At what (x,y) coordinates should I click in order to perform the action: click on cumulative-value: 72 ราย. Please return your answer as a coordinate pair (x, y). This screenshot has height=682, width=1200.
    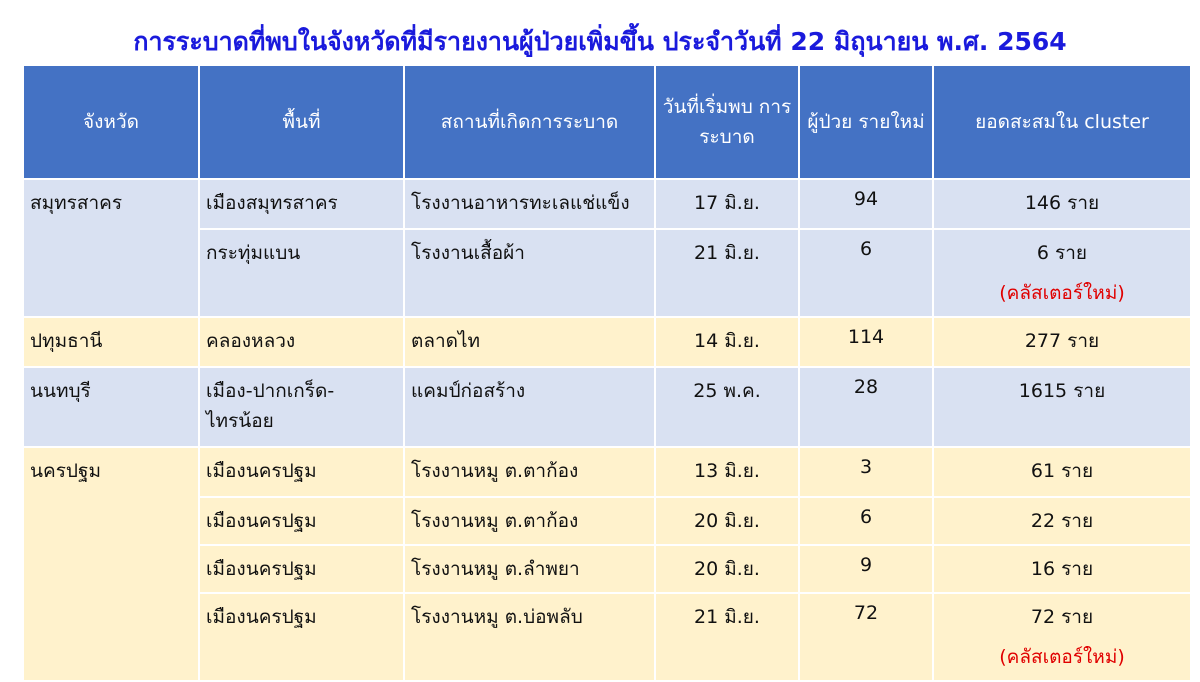
    Looking at the image, I should click on (1062, 617).